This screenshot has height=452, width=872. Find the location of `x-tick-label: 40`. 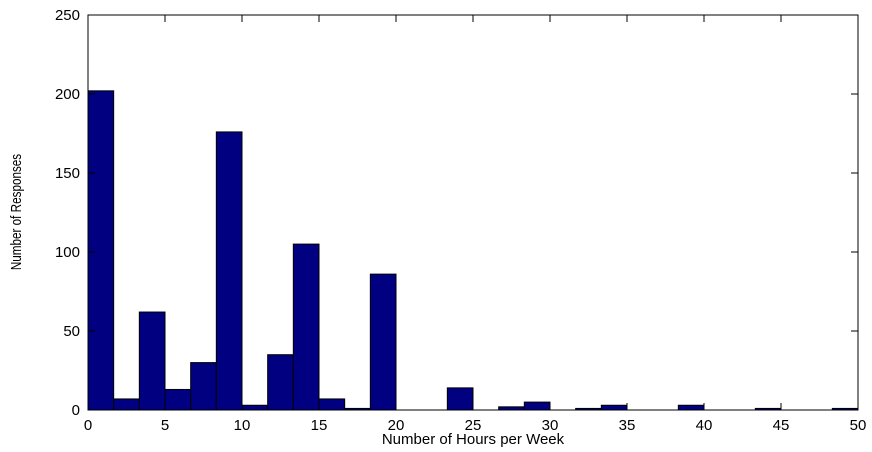

x-tick-label: 40 is located at coordinates (704, 425).